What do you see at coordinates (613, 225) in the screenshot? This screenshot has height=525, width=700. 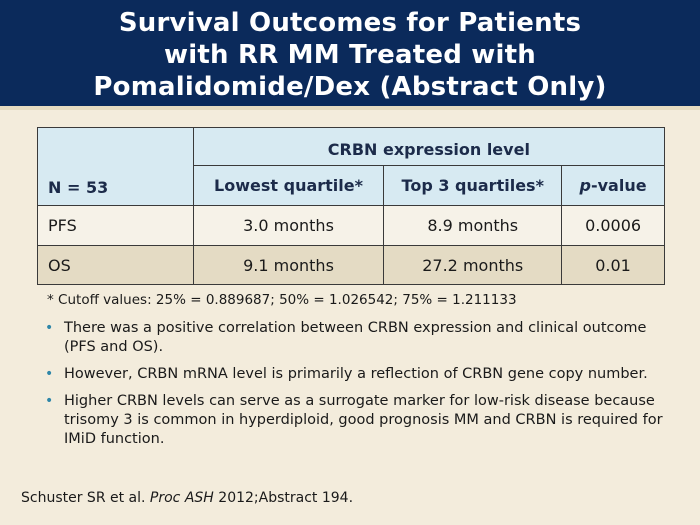 I see `pfs-p-value: 0.0006` at bounding box center [613, 225].